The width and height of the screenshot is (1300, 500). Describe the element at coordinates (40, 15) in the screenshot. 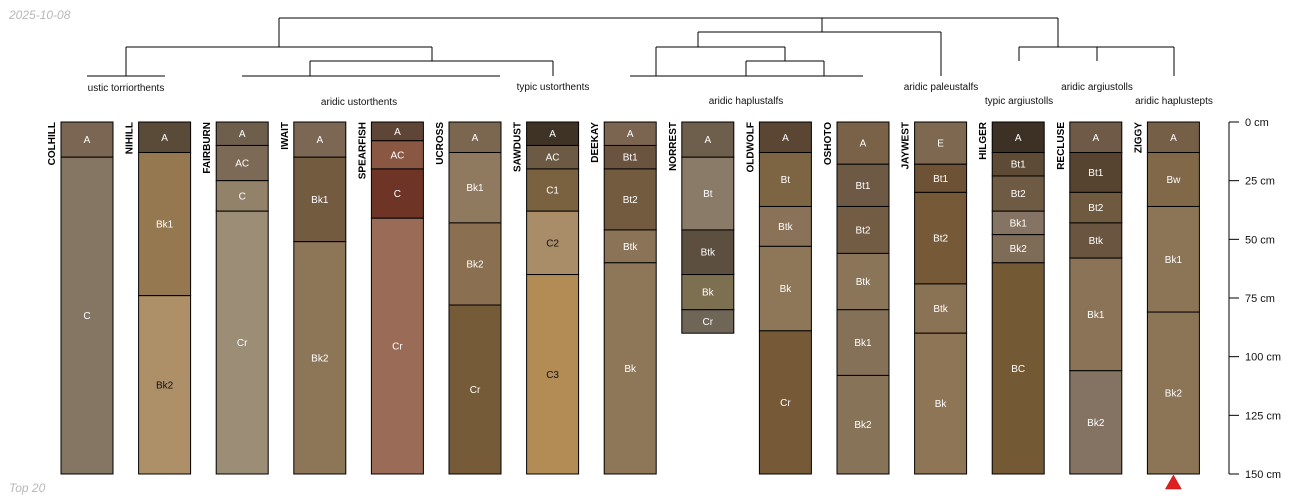

I see `date-label: 2025-10-08` at that location.